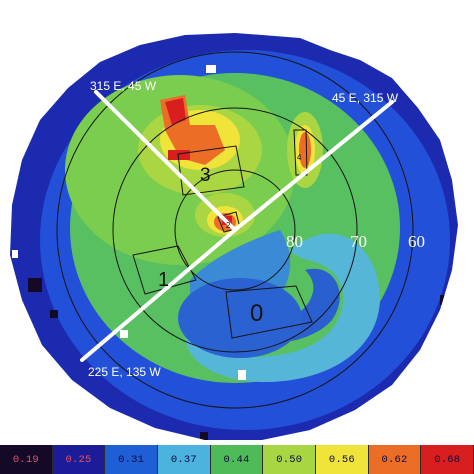 Image resolution: width=474 pixels, height=474 pixels. Describe the element at coordinates (228, 225) in the screenshot. I see `region-label-2: 2` at that location.